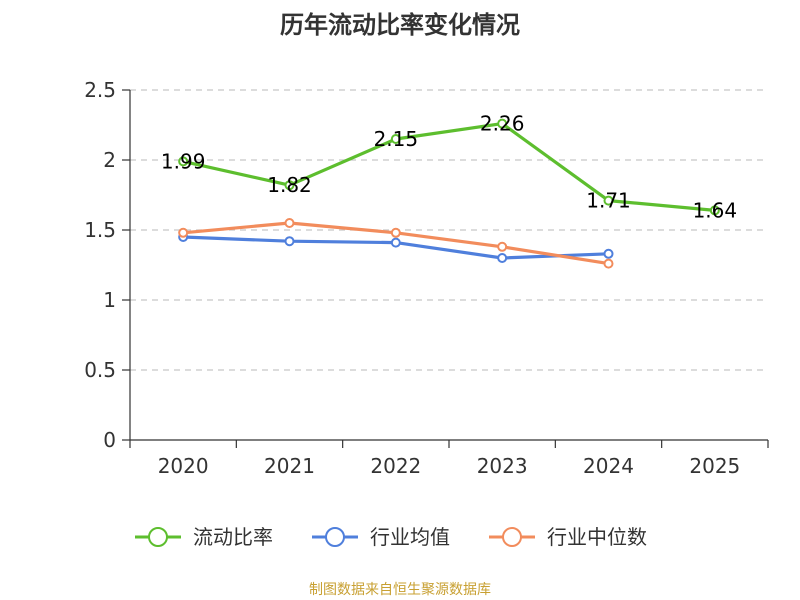 This screenshot has height=600, width=800. I want to click on y-tick-label: 0, so click(109, 440).